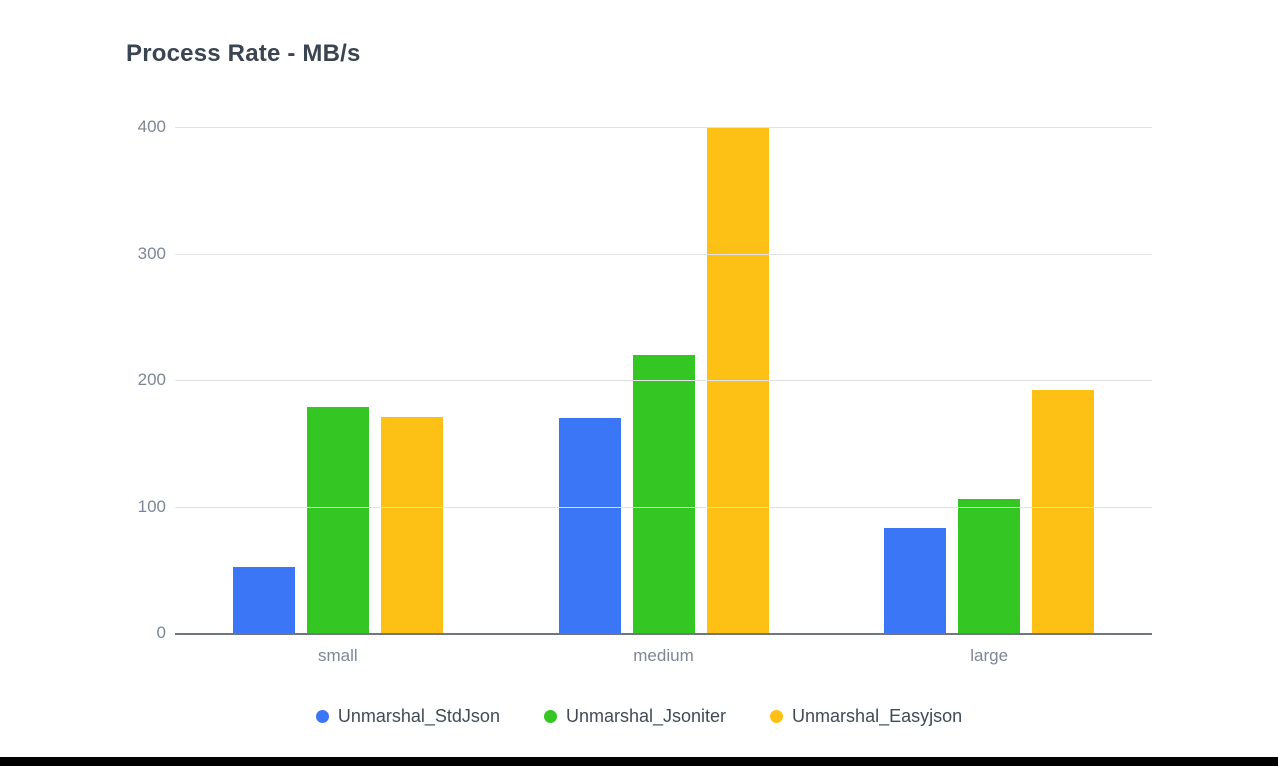  Describe the element at coordinates (151, 253) in the screenshot. I see `y-axis-tick-label-300: 300` at that location.